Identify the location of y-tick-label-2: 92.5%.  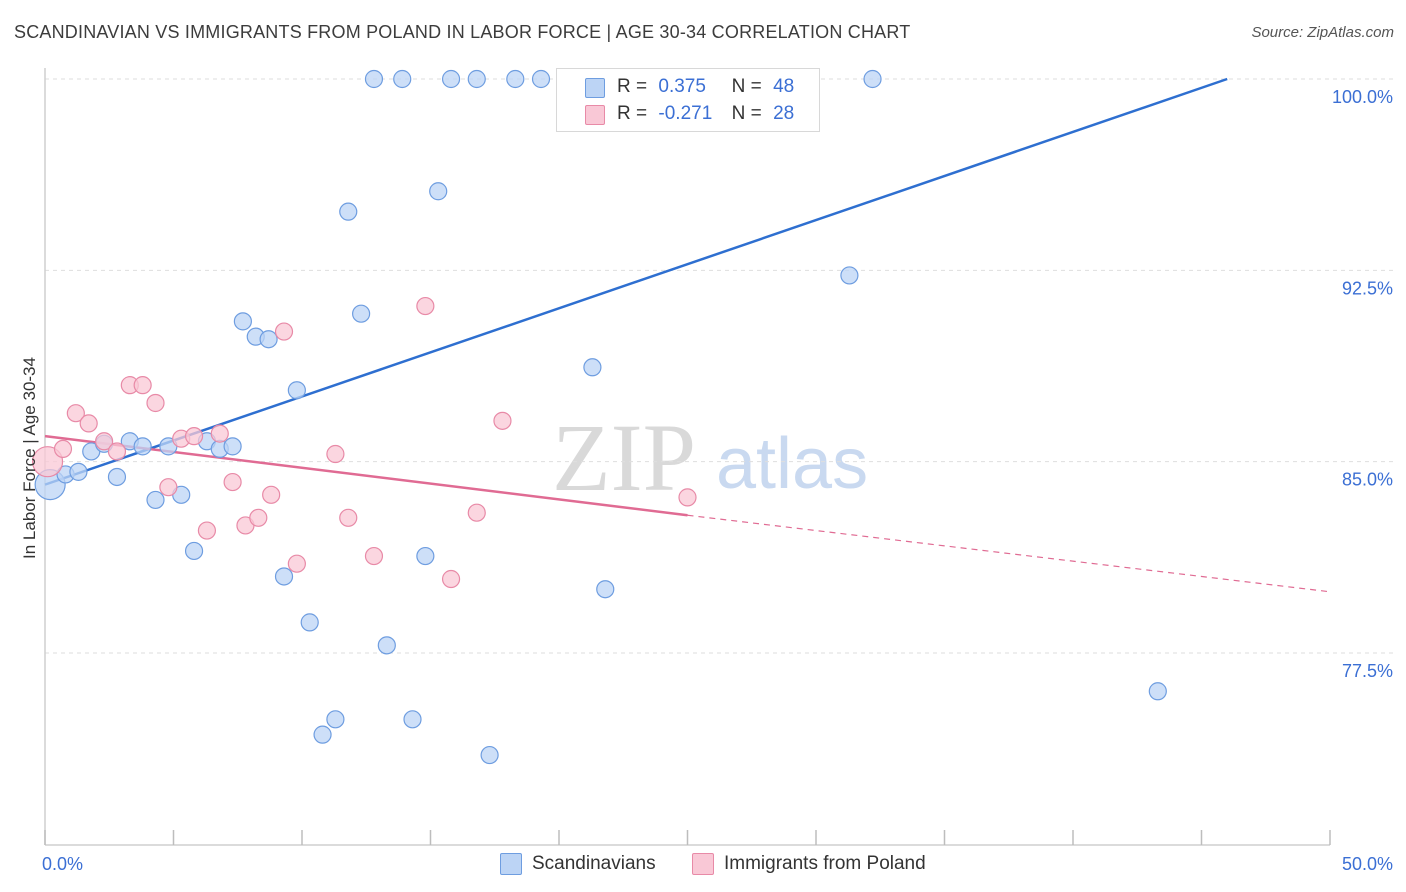
(1367, 288).